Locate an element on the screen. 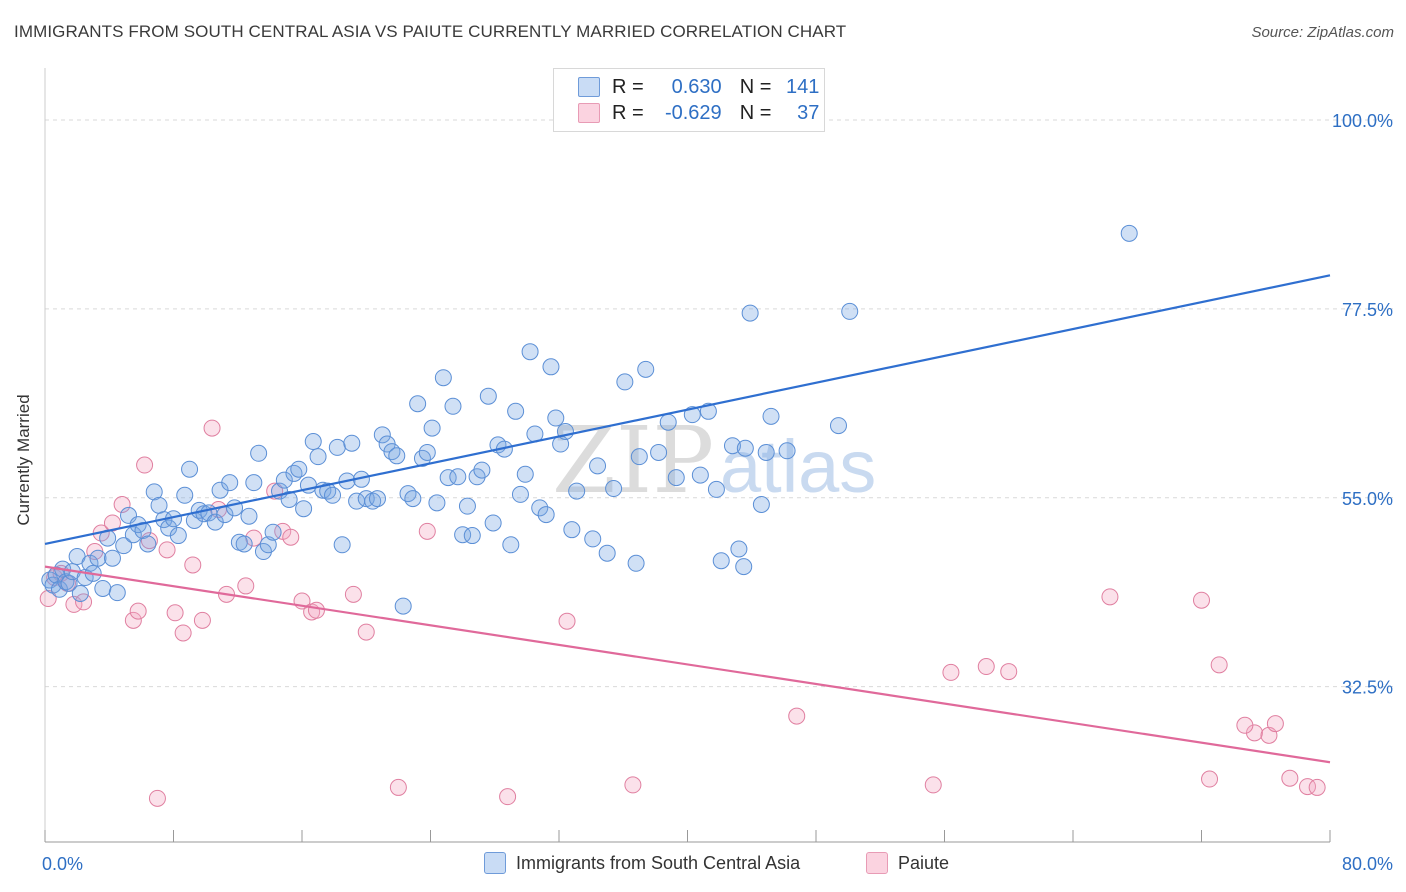  watermark-zip: ZIP is located at coordinates (633, 460).